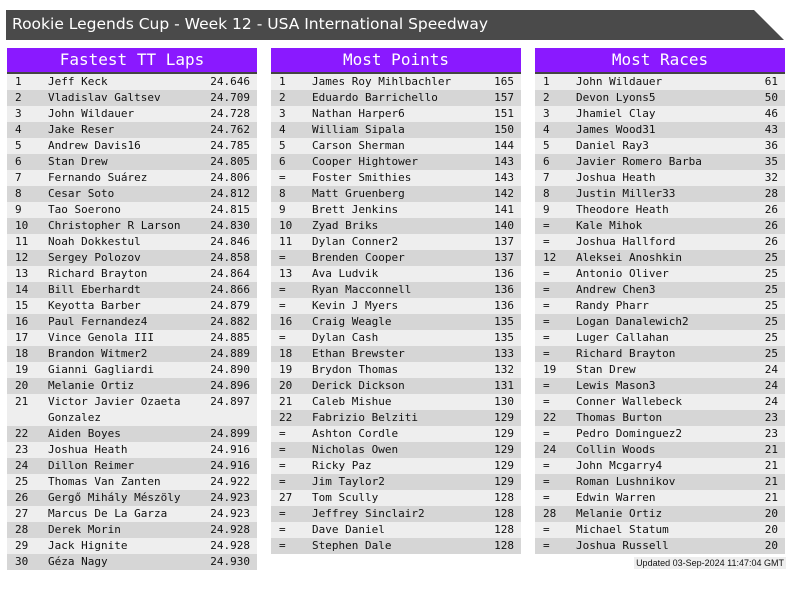  What do you see at coordinates (132, 562) in the screenshot?
I see `table-row: 30 Géza Nagy 24.930` at bounding box center [132, 562].